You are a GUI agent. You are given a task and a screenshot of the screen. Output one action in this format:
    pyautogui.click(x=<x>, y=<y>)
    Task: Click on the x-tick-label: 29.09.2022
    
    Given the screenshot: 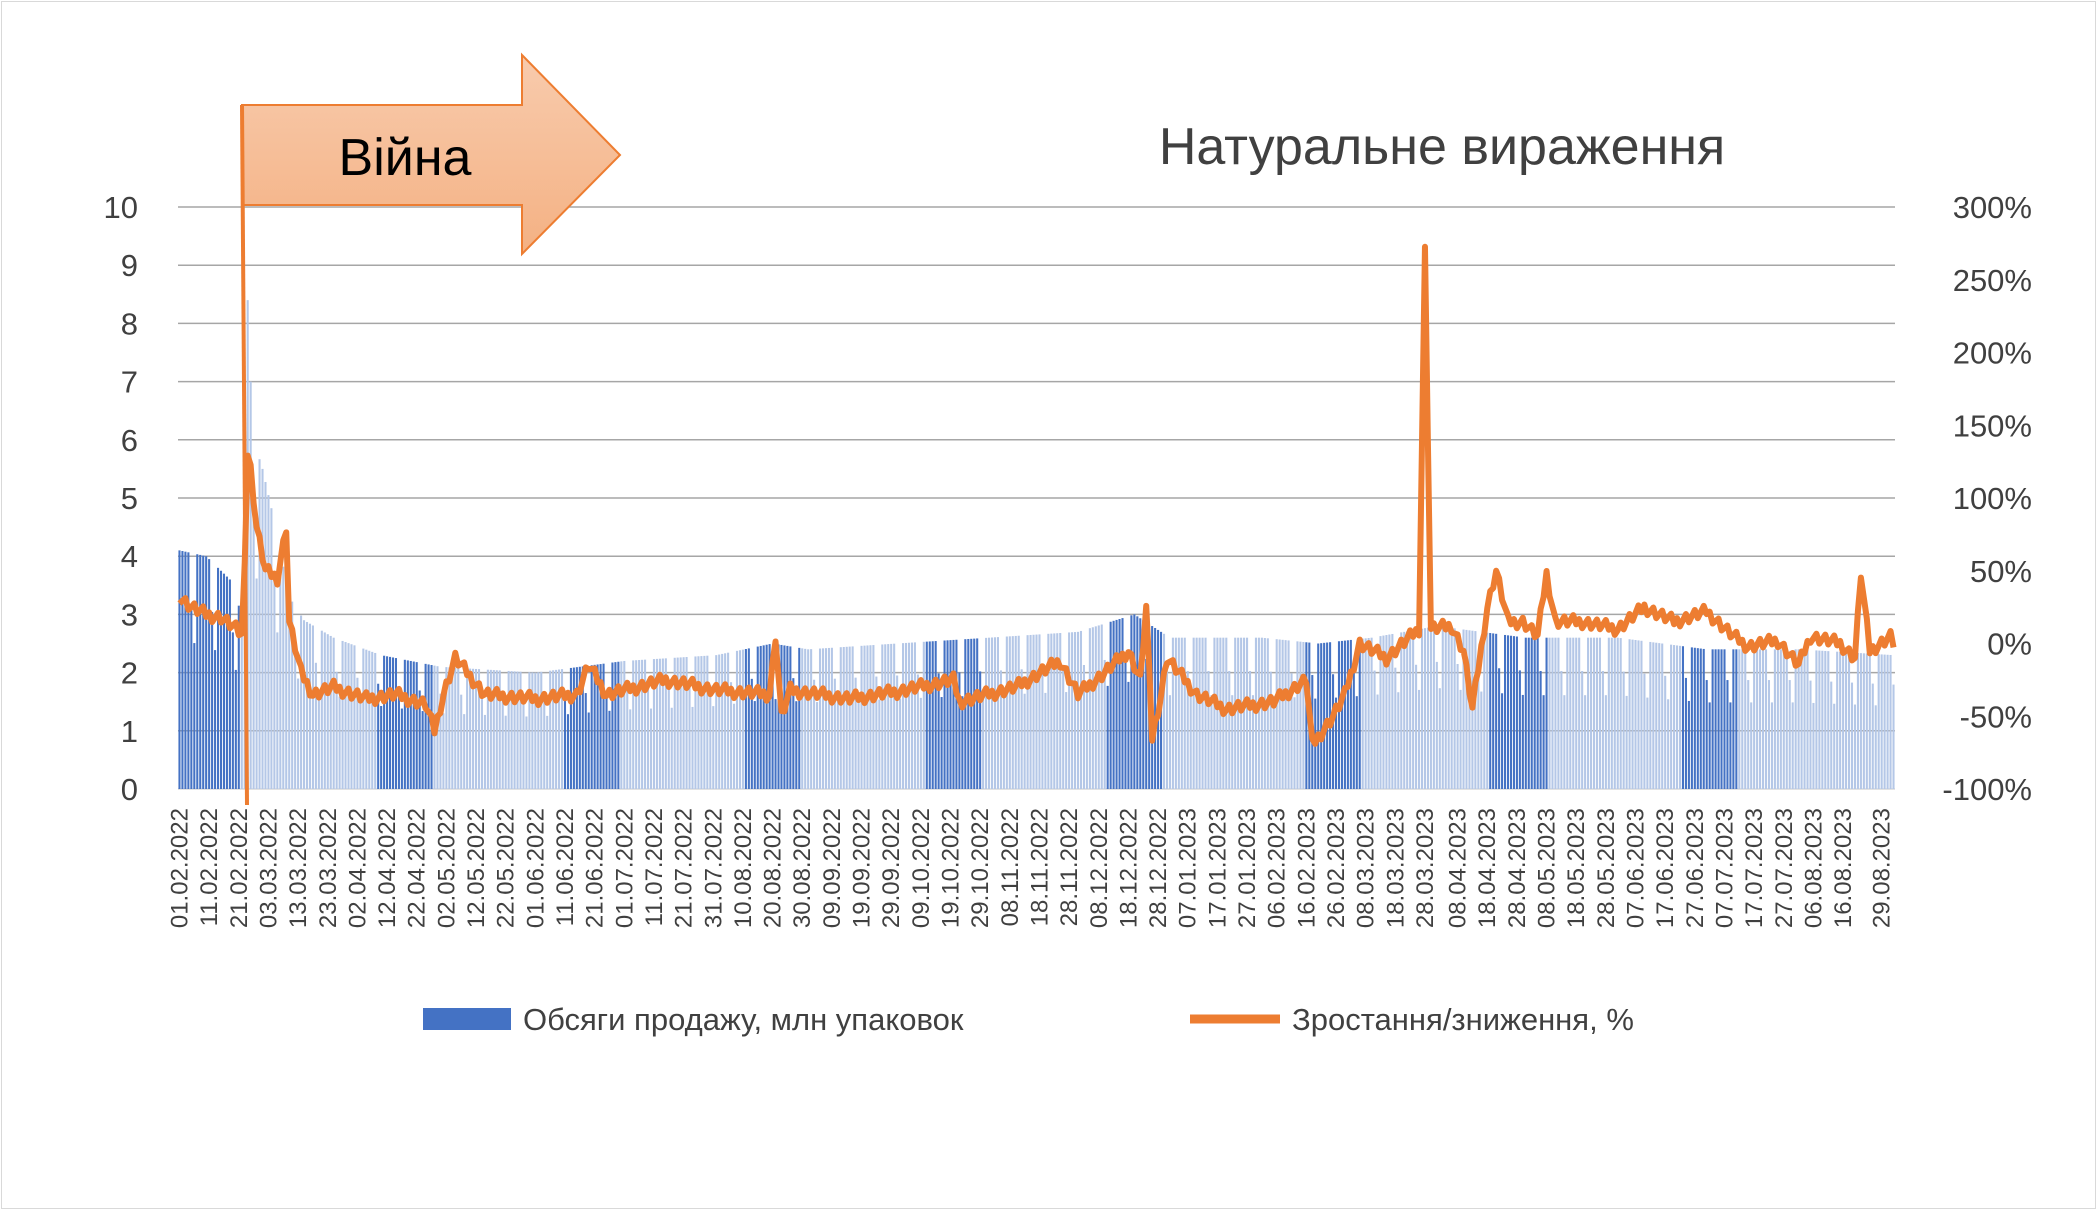 What is the action you would take?
    pyautogui.click(x=891, y=868)
    